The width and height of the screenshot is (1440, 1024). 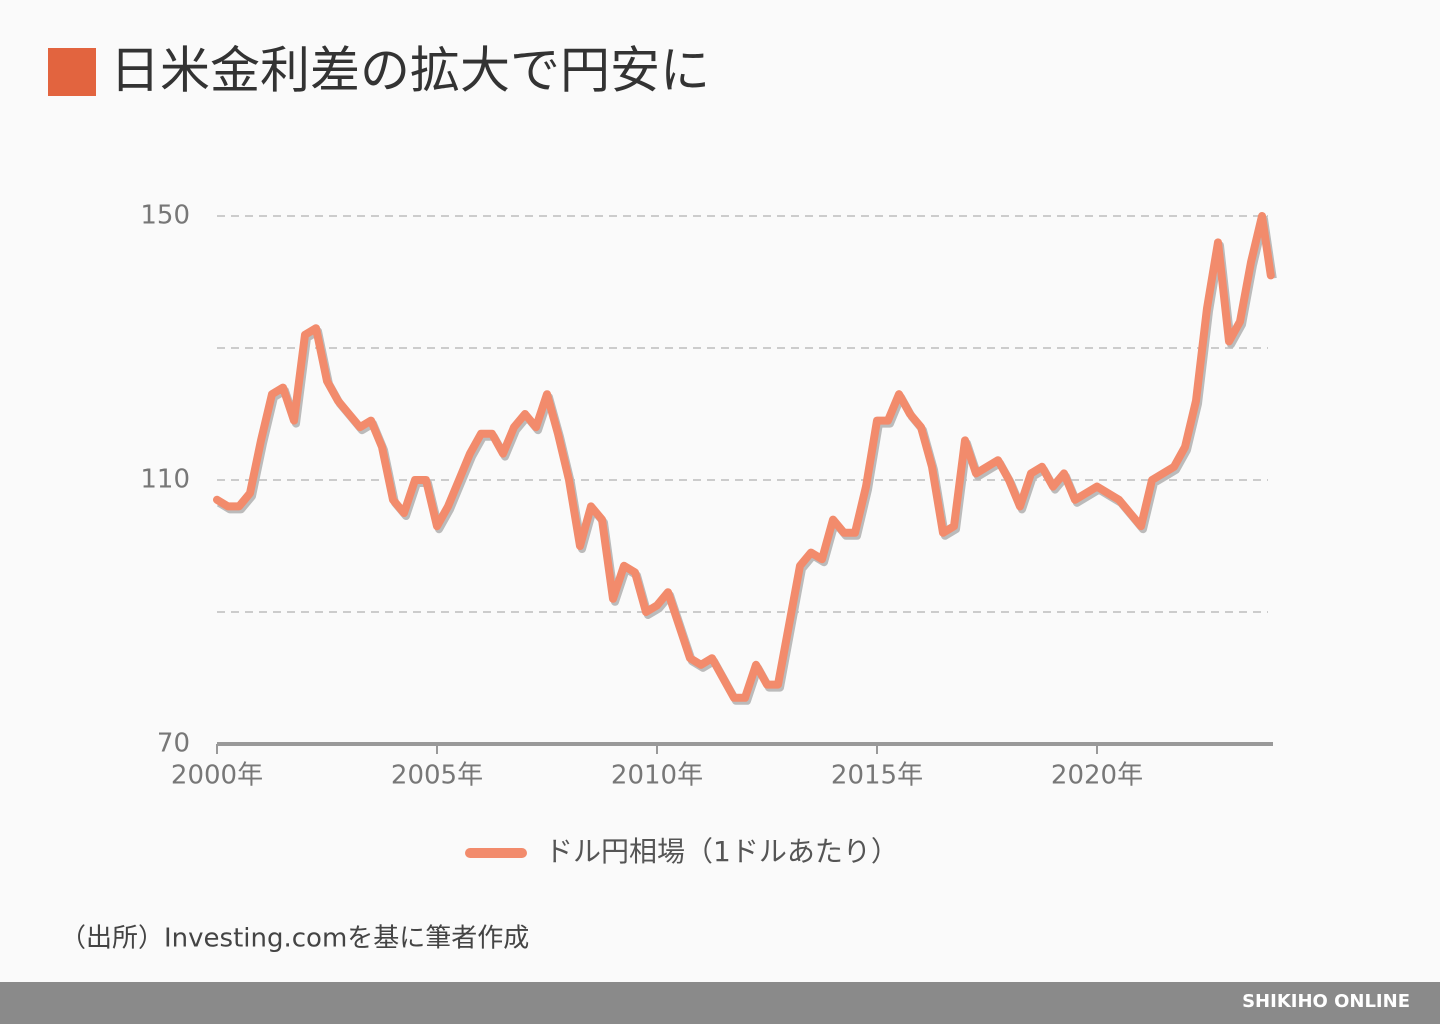 I want to click on x-tick-label: 2015年, so click(x=877, y=776).